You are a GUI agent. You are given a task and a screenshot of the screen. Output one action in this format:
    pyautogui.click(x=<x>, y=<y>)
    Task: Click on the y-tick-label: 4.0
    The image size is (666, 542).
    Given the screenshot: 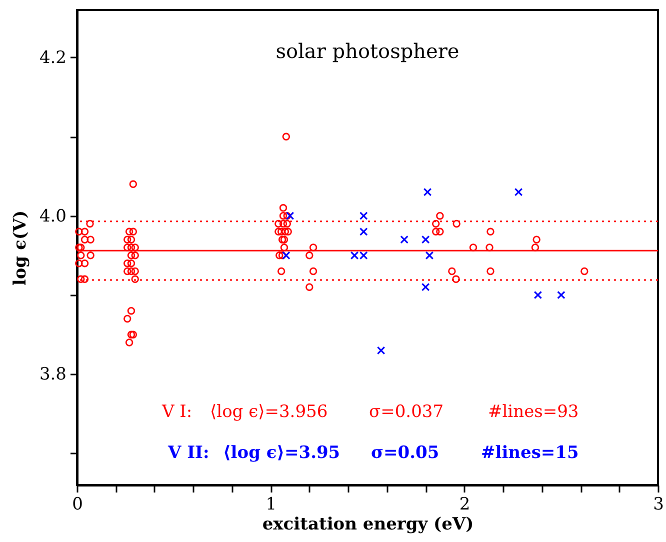 What is the action you would take?
    pyautogui.click(x=52, y=216)
    